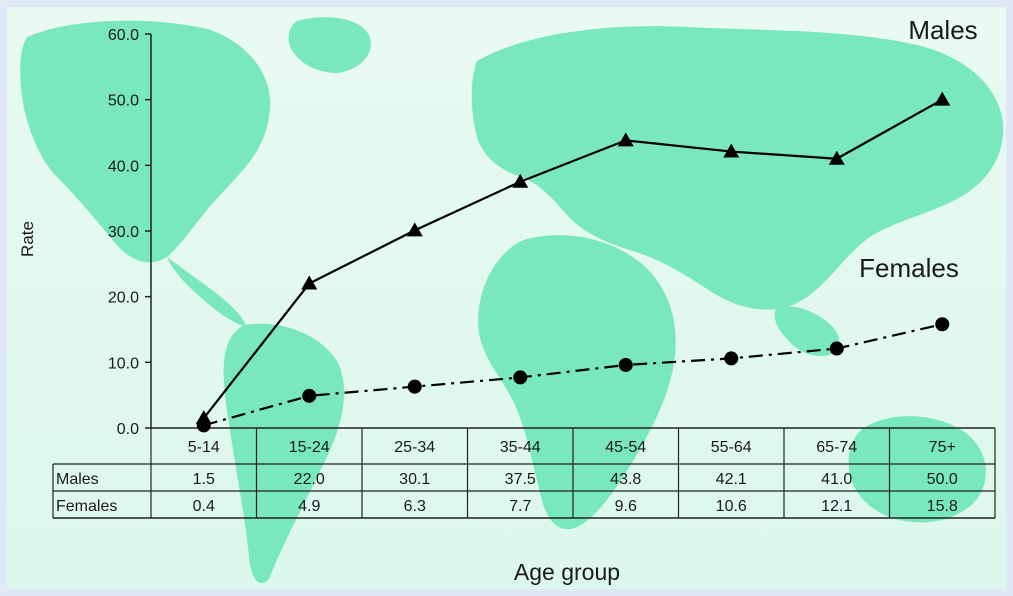 This screenshot has width=1013, height=596. Describe the element at coordinates (909, 268) in the screenshot. I see `series-label-females: Females` at that location.